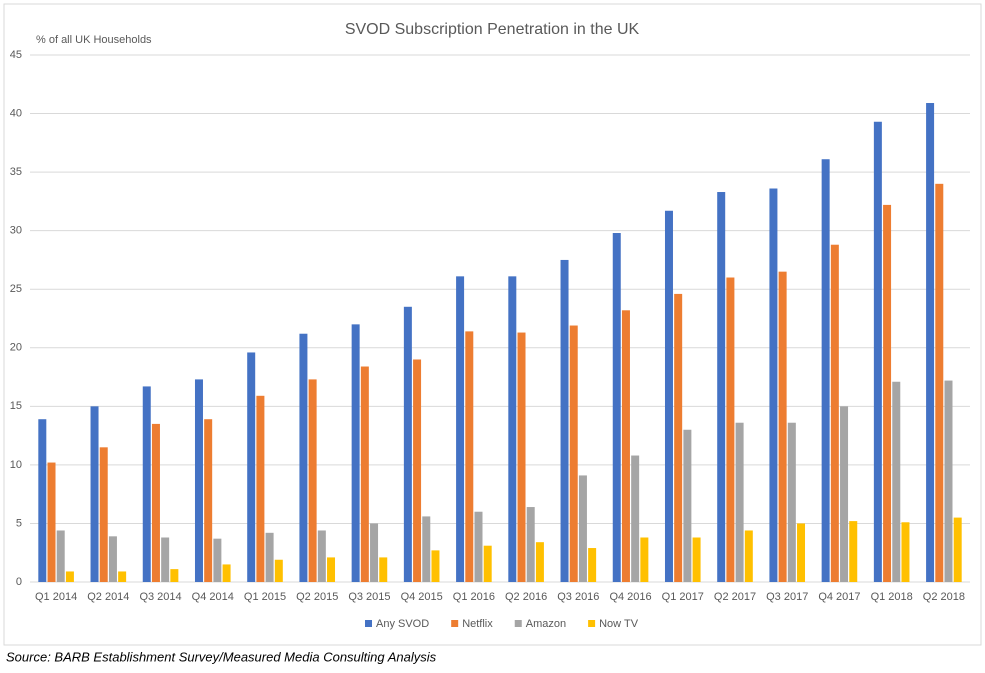  Describe the element at coordinates (16, 172) in the screenshot. I see `y-tick-label: 35` at that location.